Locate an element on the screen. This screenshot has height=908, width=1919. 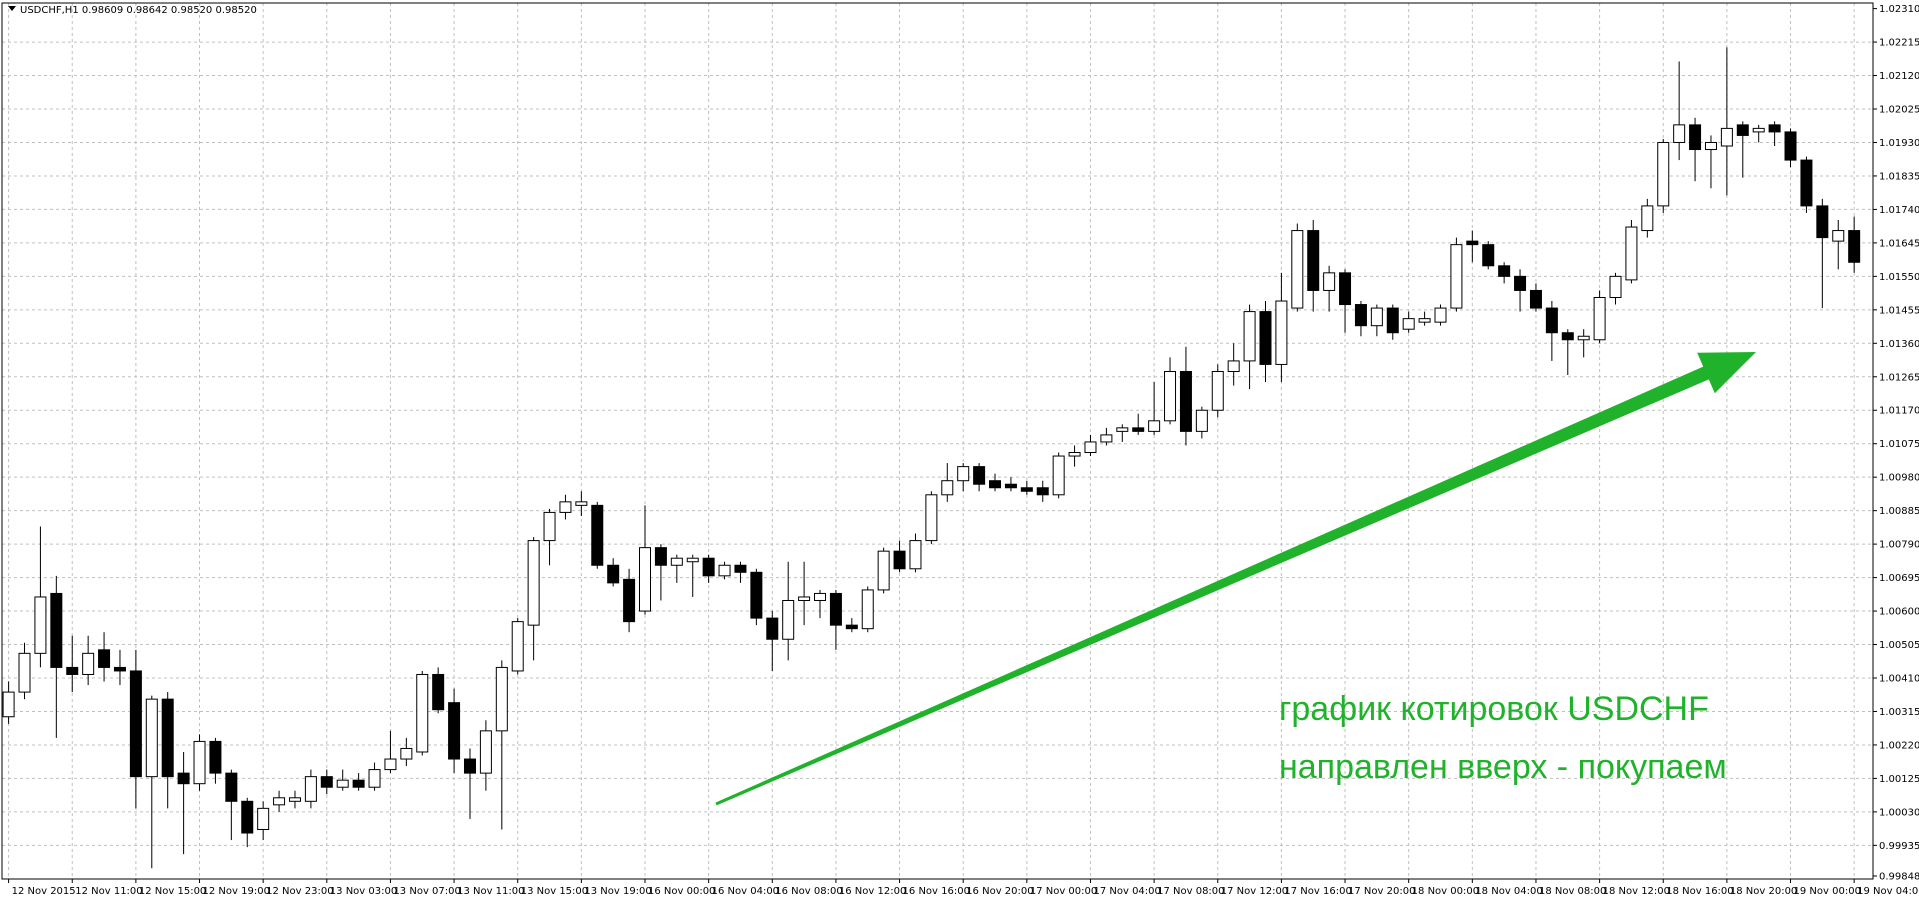
y-tick-label: 1.01930 is located at coordinates (1899, 143).